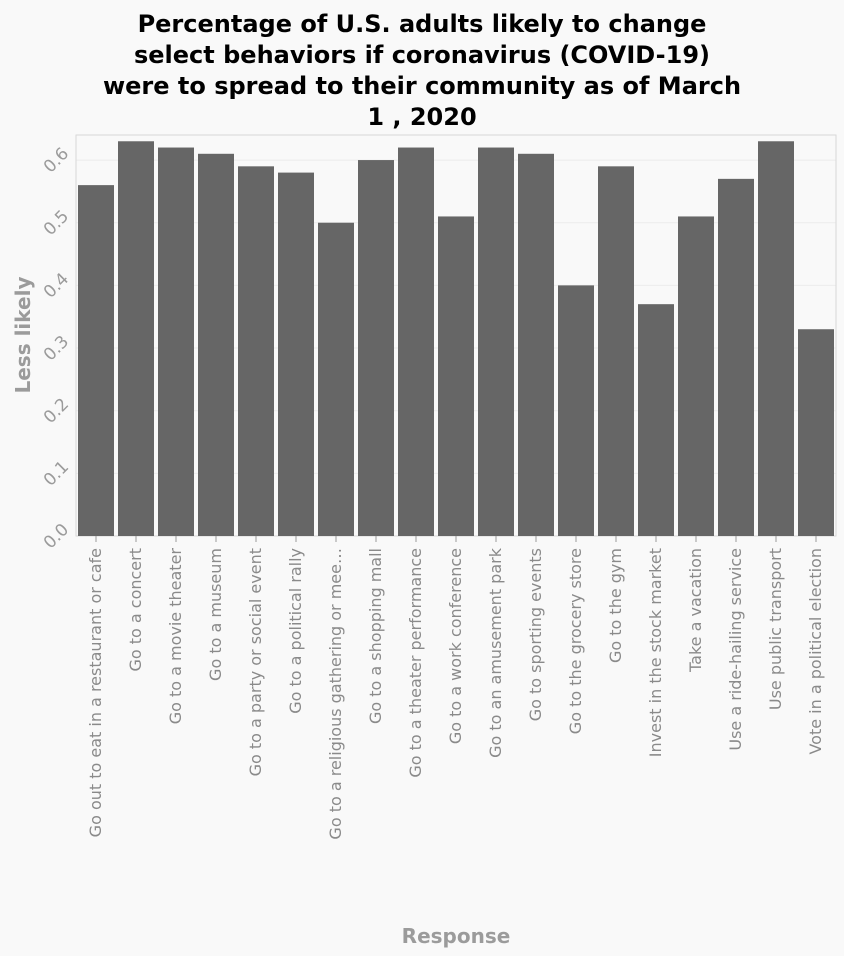 This screenshot has height=956, width=844. Describe the element at coordinates (56, 411) in the screenshot. I see `y-tick-label: 0.2` at that location.